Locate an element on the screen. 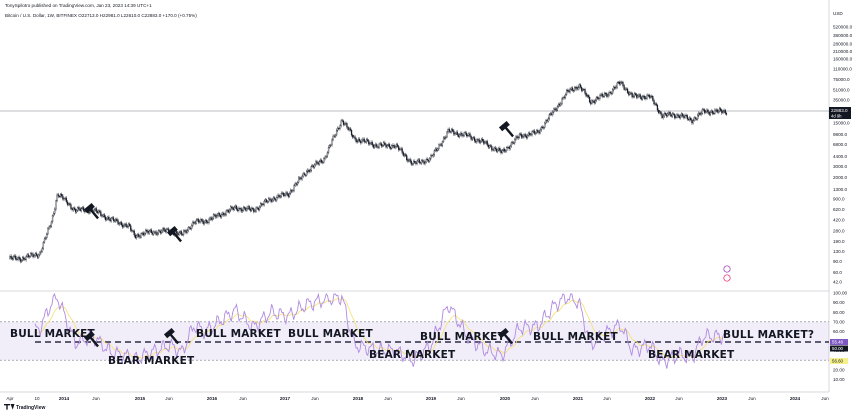 This screenshot has width=860, height=415. price-tick-label: 75000.0 is located at coordinates (841, 79).